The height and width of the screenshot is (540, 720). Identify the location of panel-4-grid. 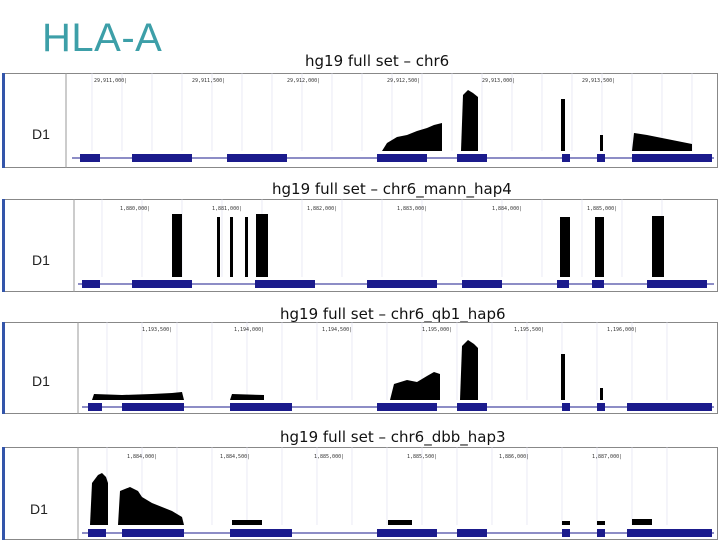
(387, 486).